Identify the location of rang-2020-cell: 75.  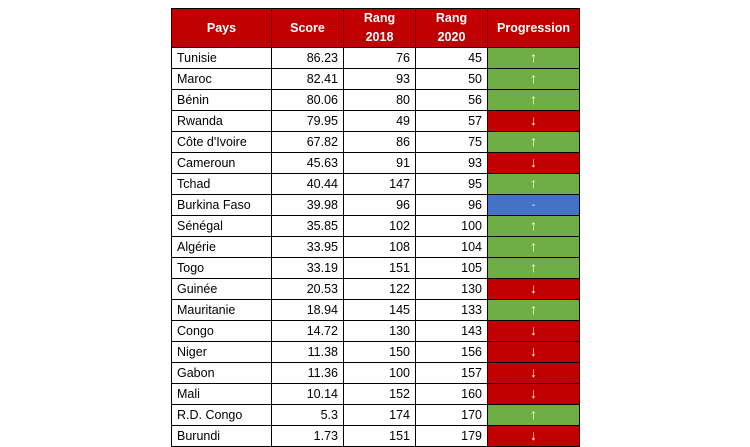
(451, 142).